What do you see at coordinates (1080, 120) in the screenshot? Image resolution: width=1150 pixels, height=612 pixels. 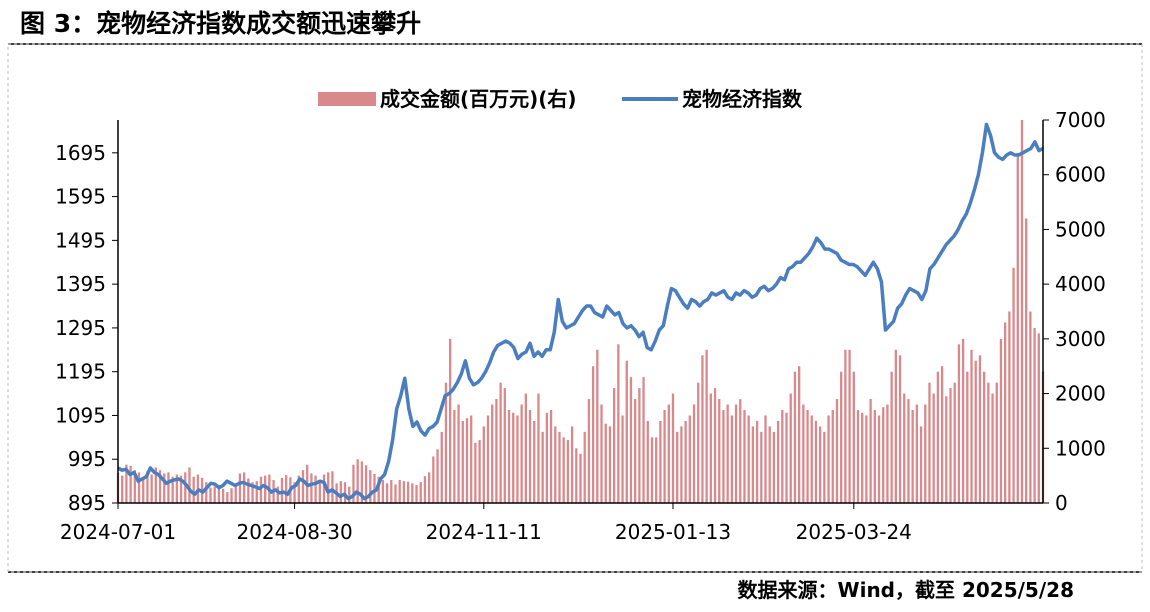 I see `right-tick-label: 7000` at bounding box center [1080, 120].